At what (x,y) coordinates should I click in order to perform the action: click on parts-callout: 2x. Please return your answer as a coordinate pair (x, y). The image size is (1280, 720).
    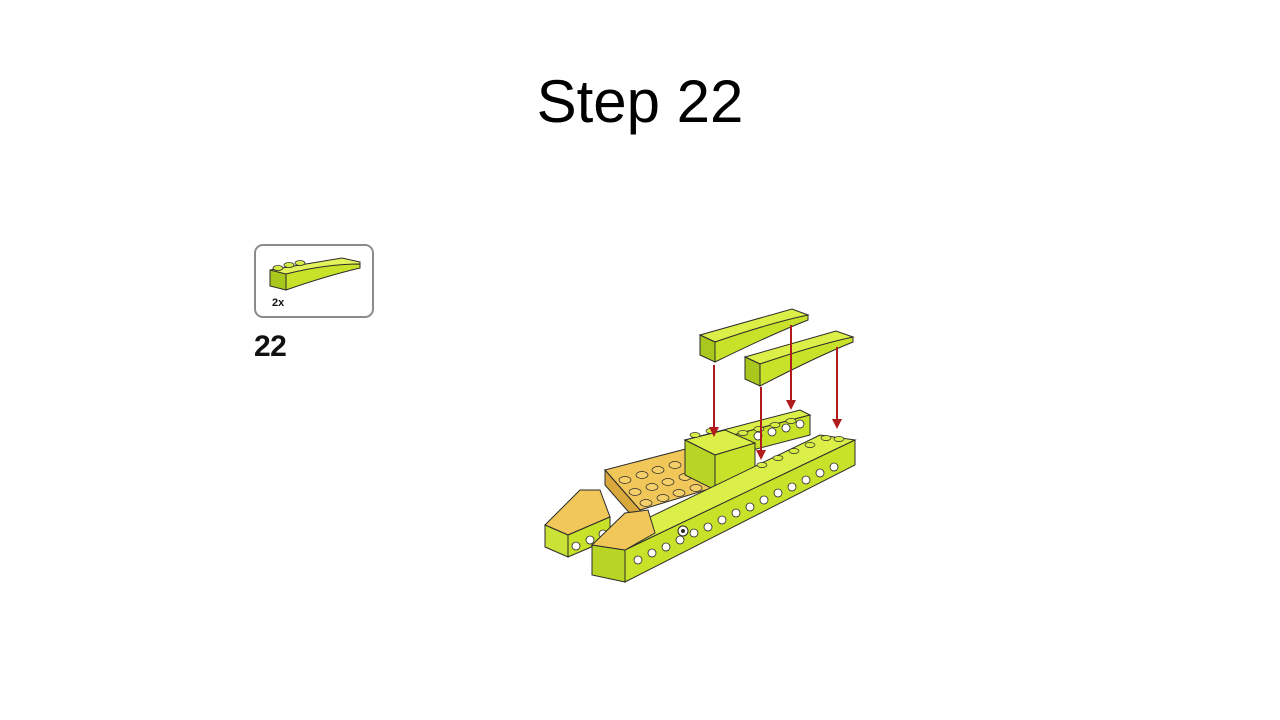
    Looking at the image, I should click on (314, 281).